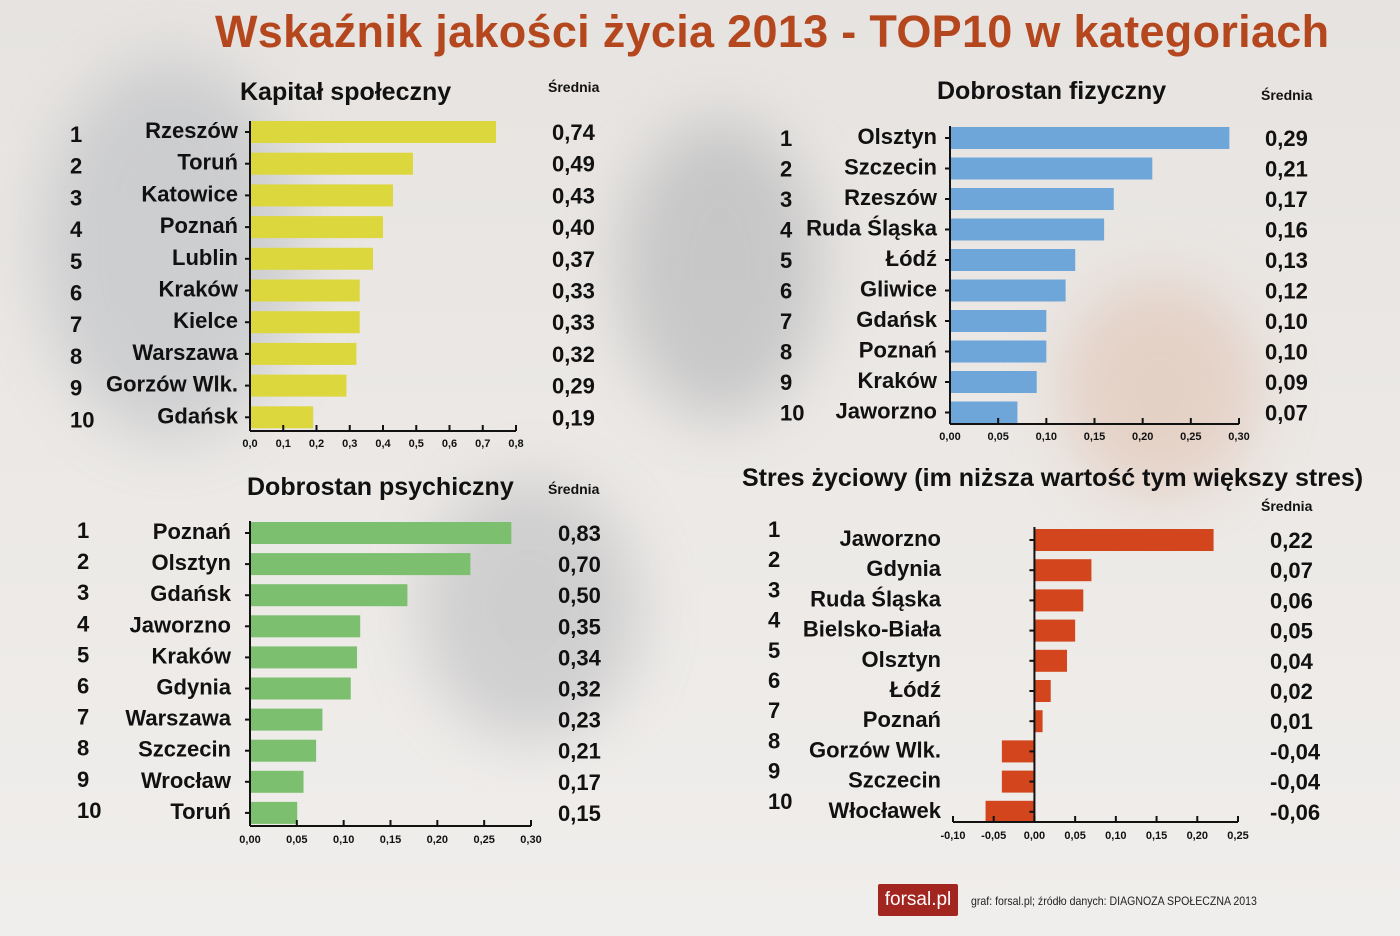 Image resolution: width=1400 pixels, height=936 pixels. What do you see at coordinates (774, 740) in the screenshot?
I see `rank-label: 8` at bounding box center [774, 740].